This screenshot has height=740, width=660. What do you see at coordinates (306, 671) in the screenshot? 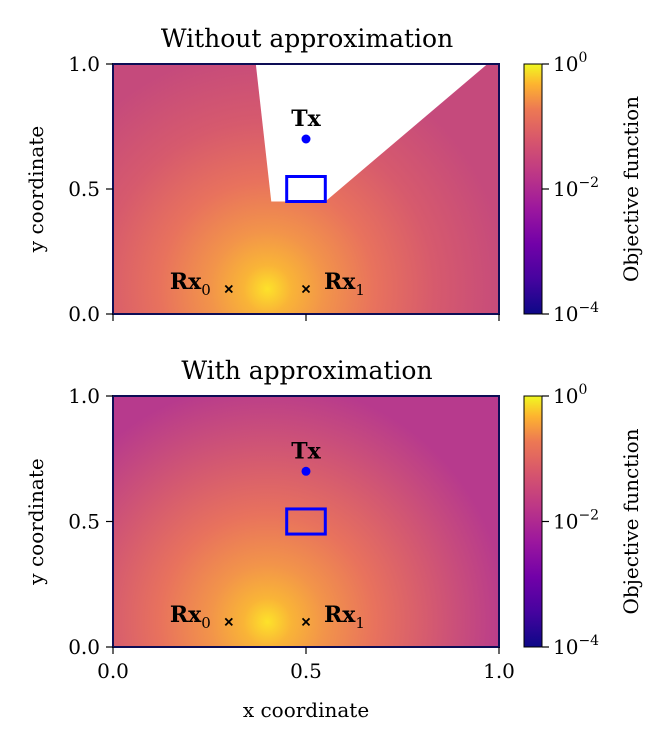
I see `x-tick-label: 0.5` at bounding box center [306, 671].